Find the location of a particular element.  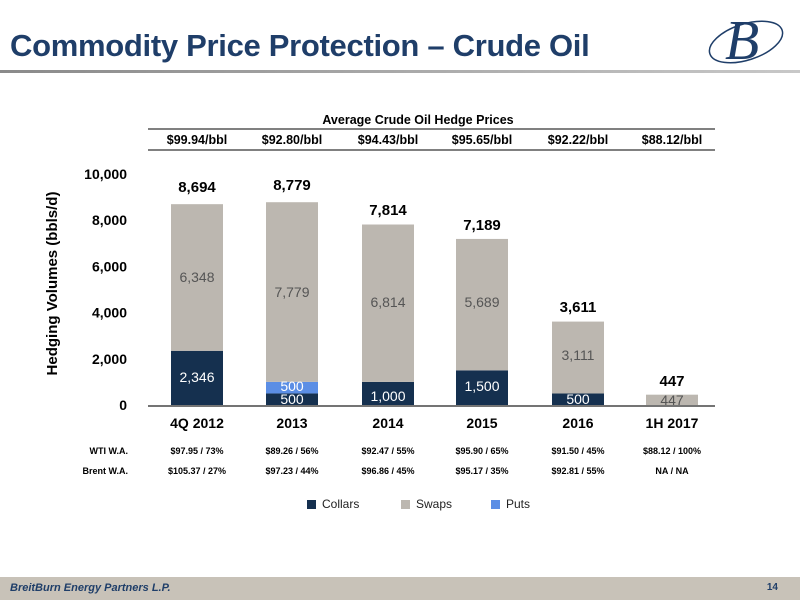

total-label: 447 is located at coordinates (671, 381).